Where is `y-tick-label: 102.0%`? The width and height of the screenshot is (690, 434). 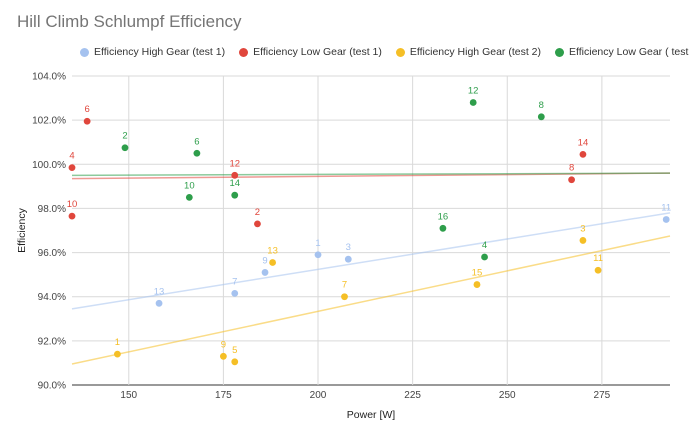 y-tick-label: 102.0% is located at coordinates (49, 121).